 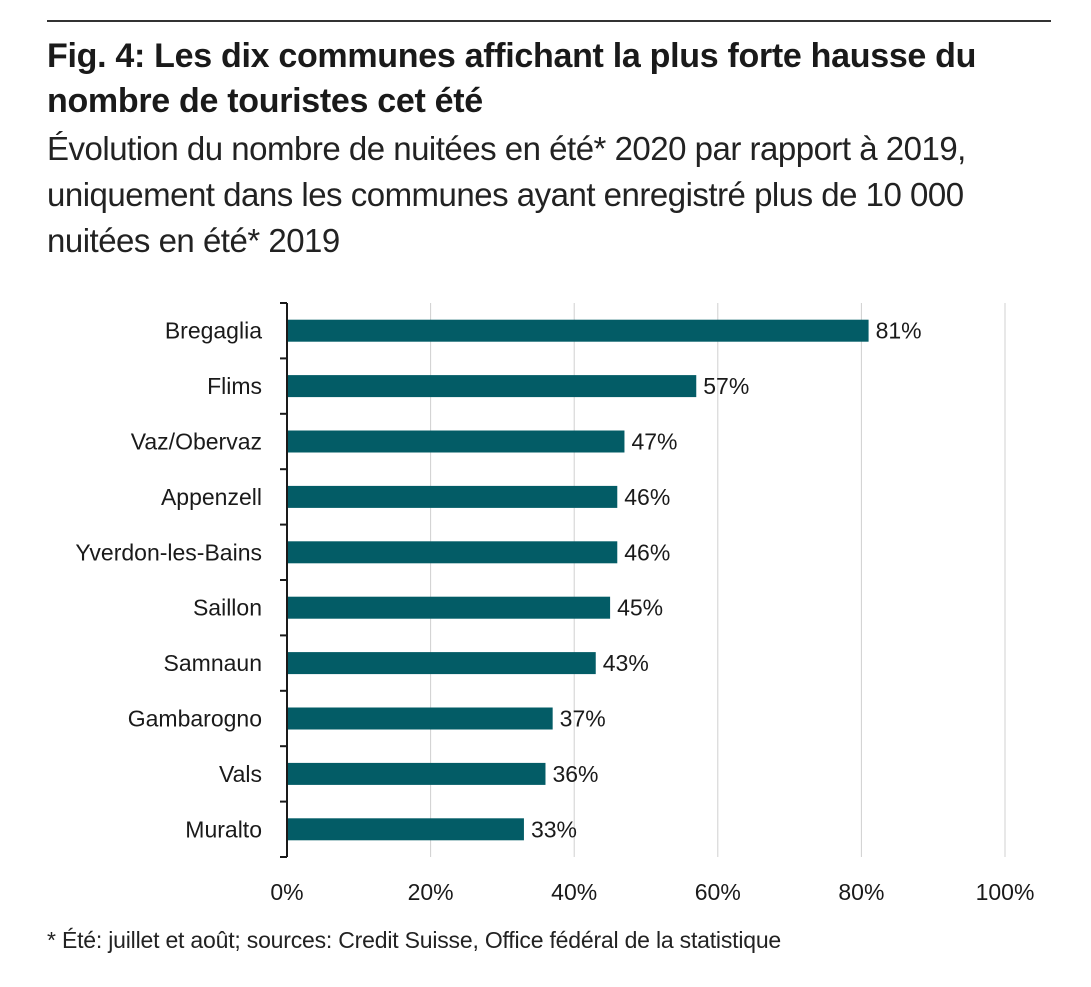 I want to click on x-tick-labels: 0% 20% 40% 60% 80% 100%, so click(x=652, y=892).